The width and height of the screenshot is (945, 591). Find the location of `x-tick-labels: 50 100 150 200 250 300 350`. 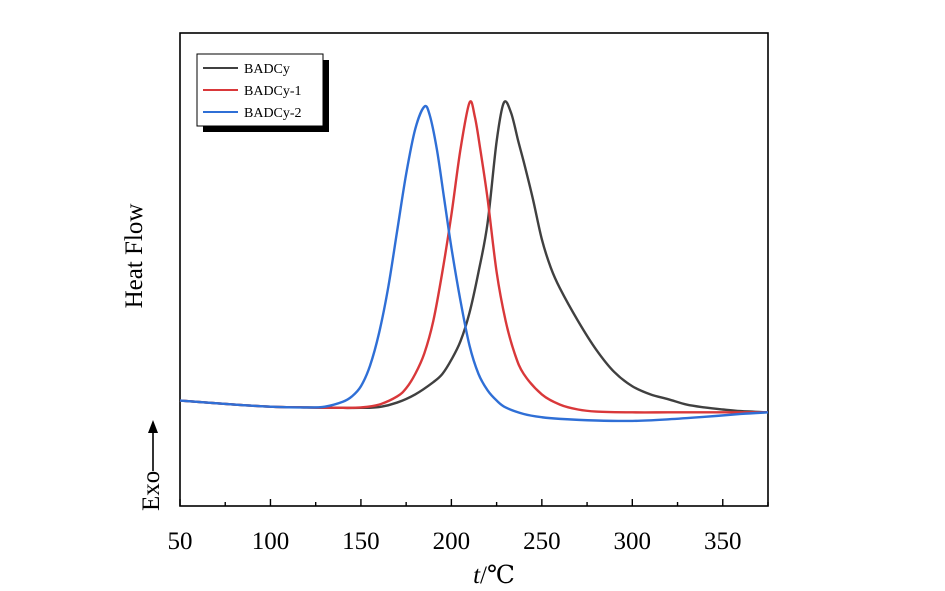

x-tick-labels: 50 100 150 200 250 300 350 is located at coordinates (455, 541).